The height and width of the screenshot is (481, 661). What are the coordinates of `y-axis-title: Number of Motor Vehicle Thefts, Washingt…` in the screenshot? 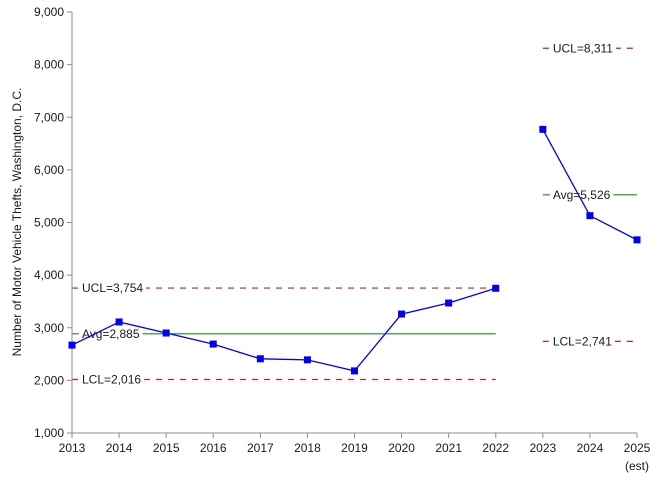 It's located at (17, 222).